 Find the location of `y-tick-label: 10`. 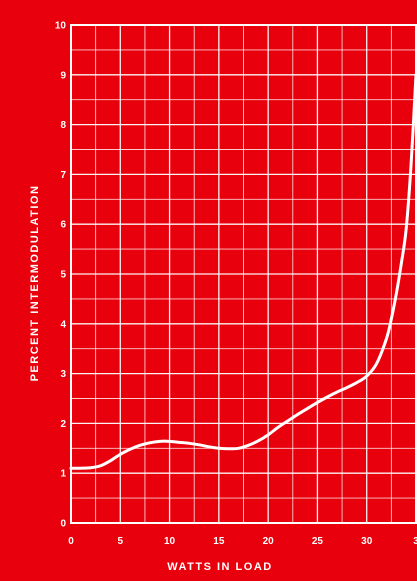

y-tick-label: 10 is located at coordinates (61, 26).